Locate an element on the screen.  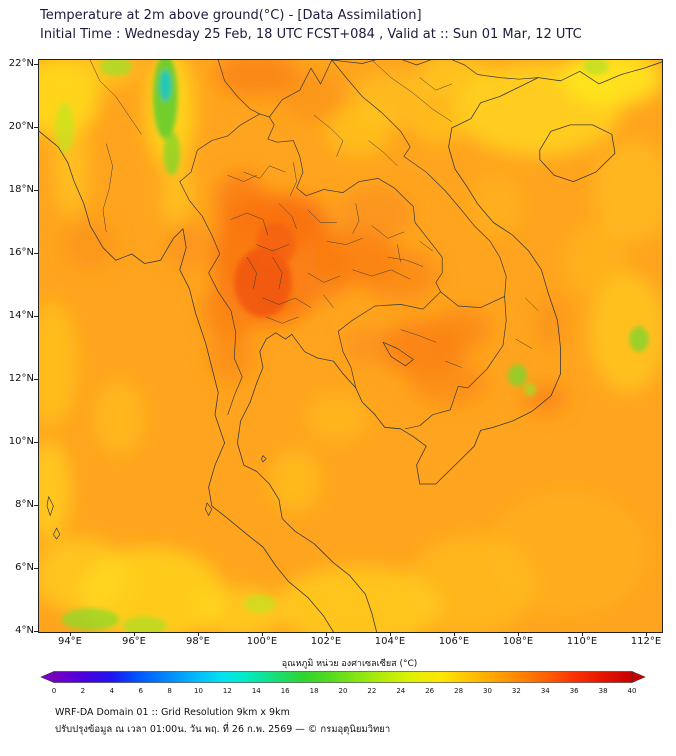
colorbar is located at coordinates (343, 677).